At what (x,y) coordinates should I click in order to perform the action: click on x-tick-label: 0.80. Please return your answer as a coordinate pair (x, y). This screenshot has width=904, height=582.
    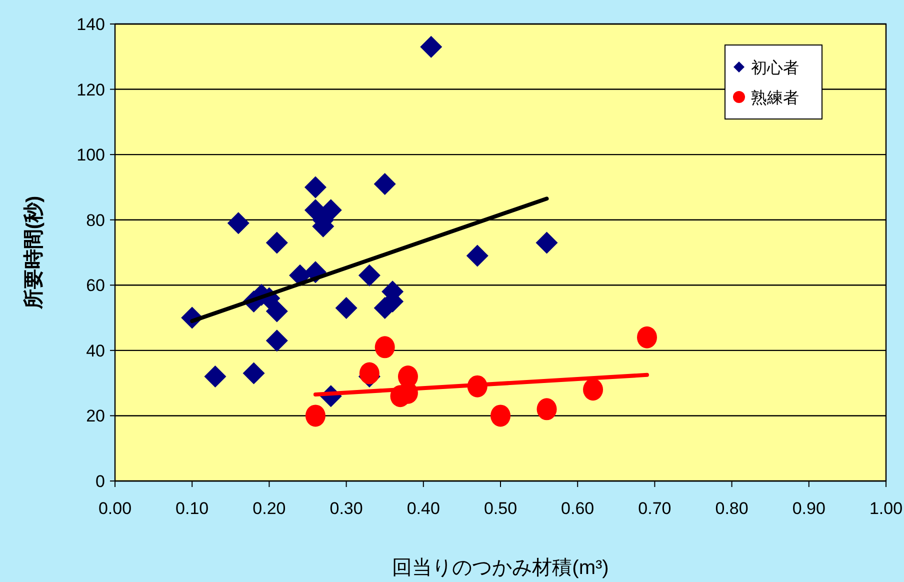
    Looking at the image, I should click on (731, 508).